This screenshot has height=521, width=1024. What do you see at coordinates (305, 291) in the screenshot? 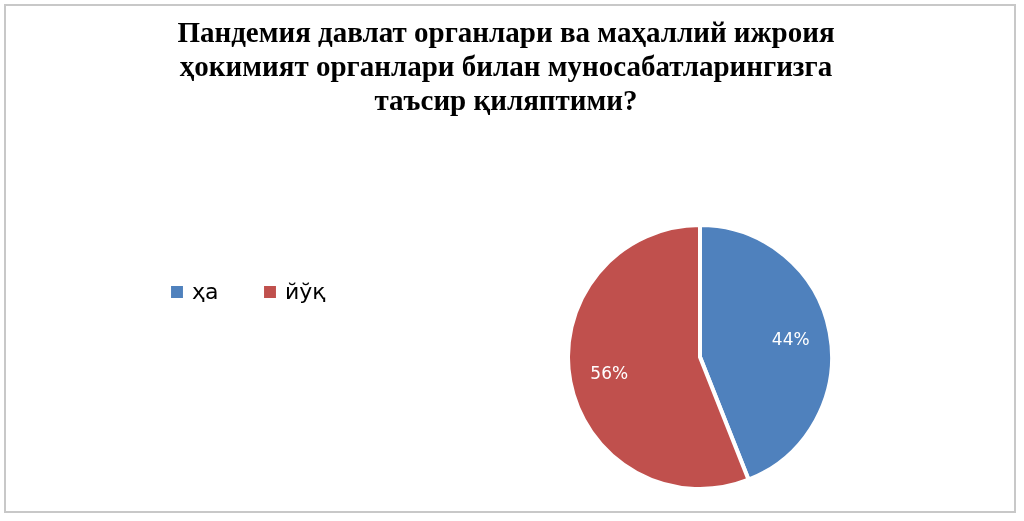
I see `legend-label: йўқ` at bounding box center [305, 291].